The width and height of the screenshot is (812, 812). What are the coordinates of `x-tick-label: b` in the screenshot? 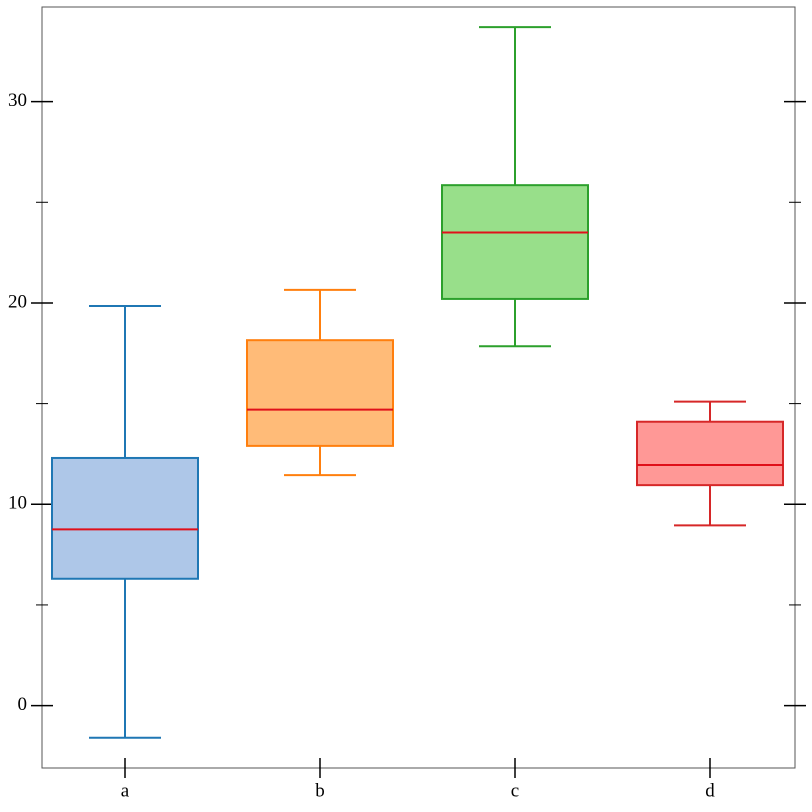 It's located at (320, 790).